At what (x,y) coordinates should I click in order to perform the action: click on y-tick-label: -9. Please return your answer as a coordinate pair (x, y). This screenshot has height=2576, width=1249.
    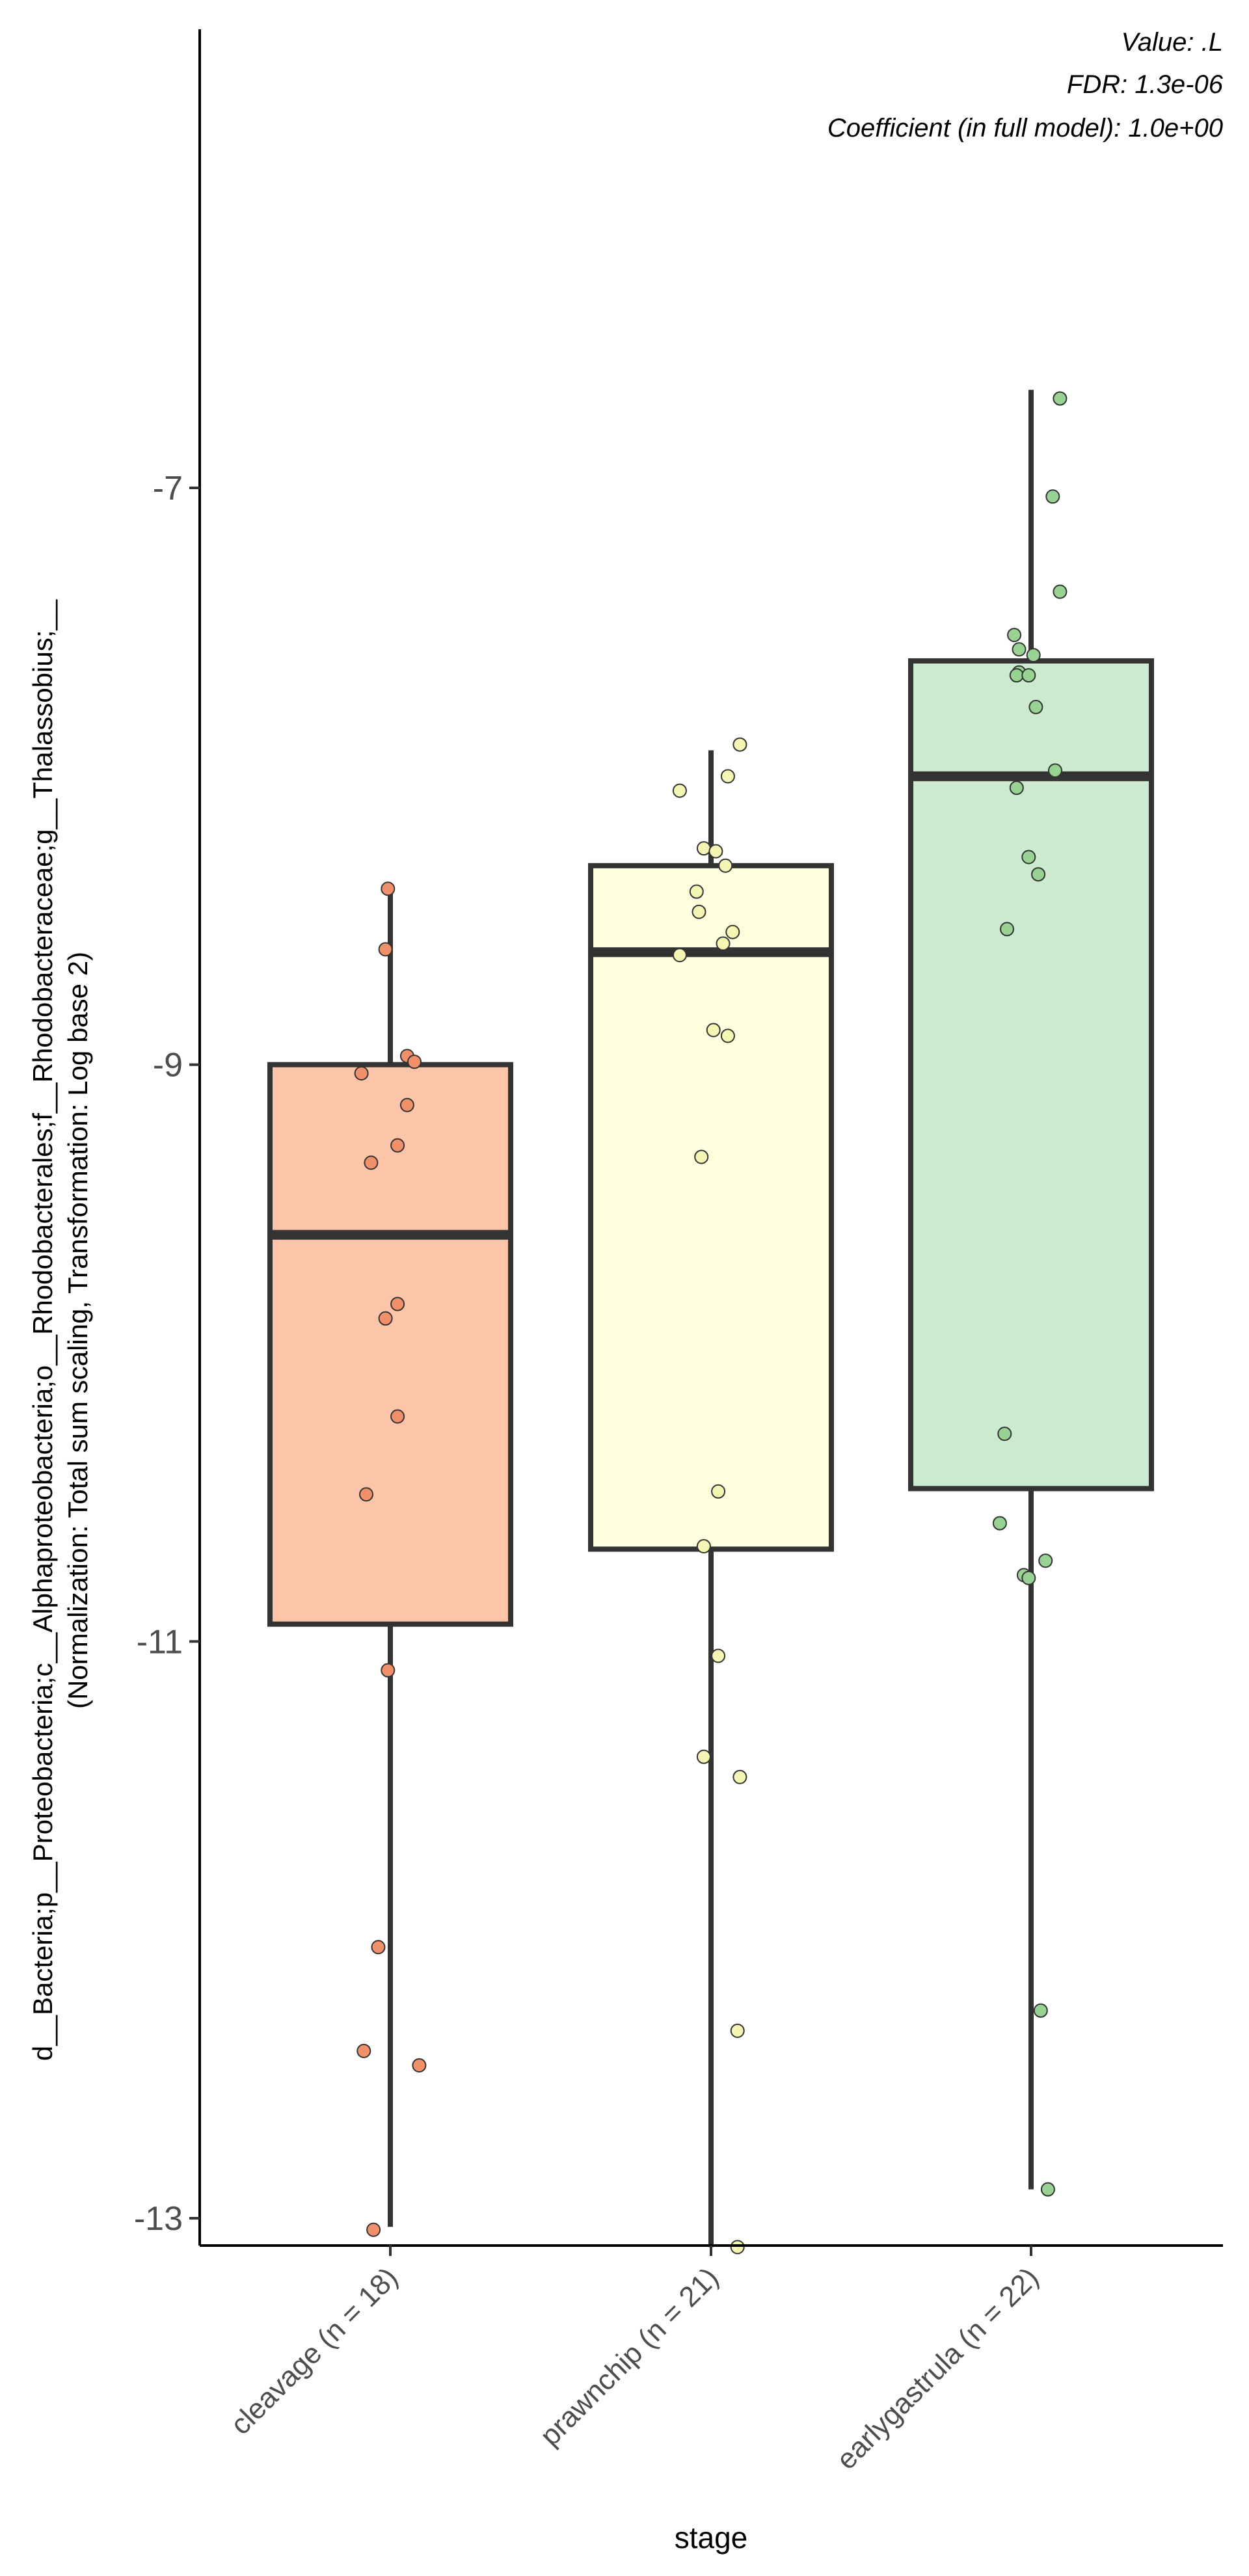
    Looking at the image, I should click on (168, 1065).